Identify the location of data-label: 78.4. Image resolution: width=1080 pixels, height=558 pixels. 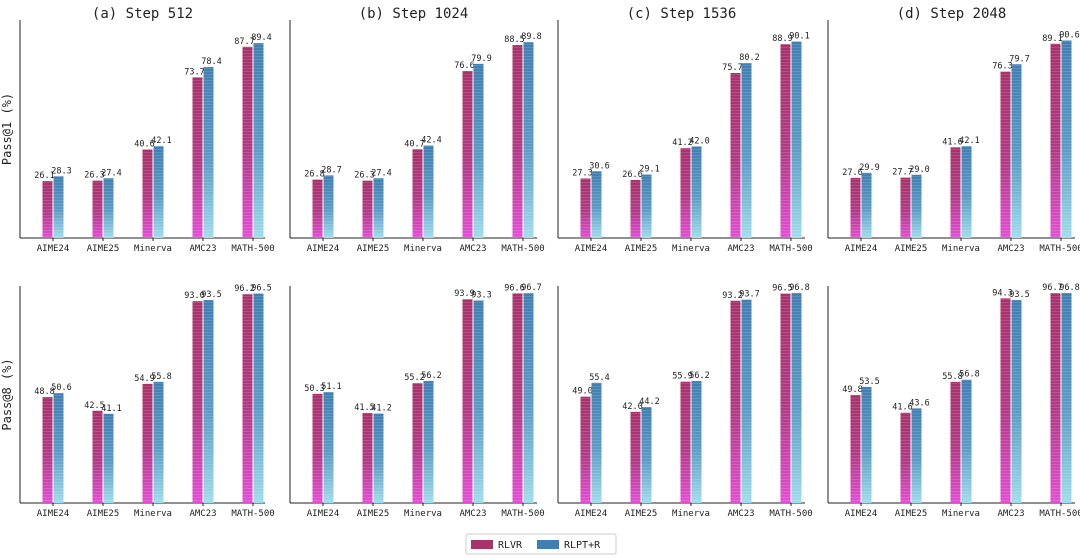
(211, 62).